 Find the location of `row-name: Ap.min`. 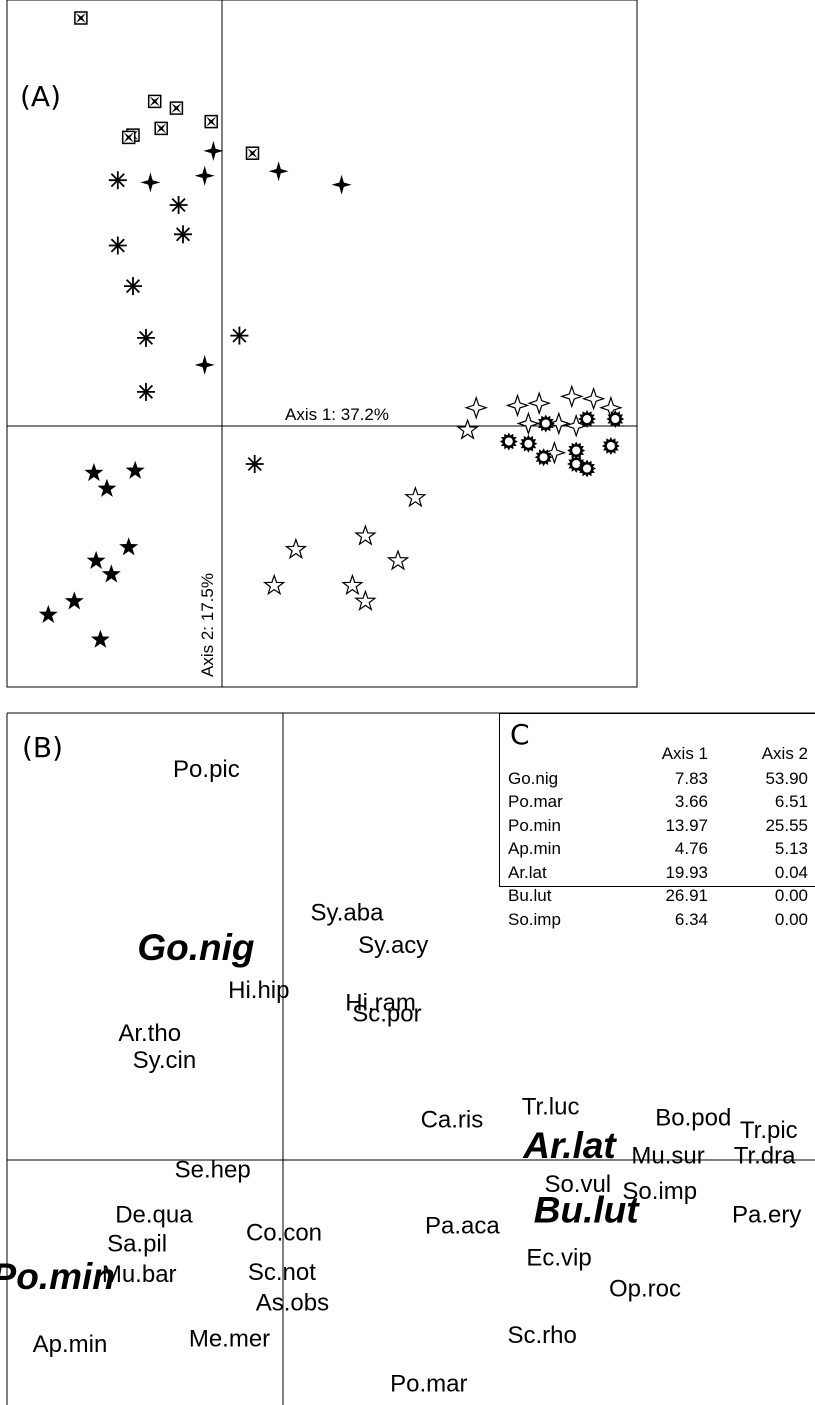

row-name: Ap.min is located at coordinates (534, 849).